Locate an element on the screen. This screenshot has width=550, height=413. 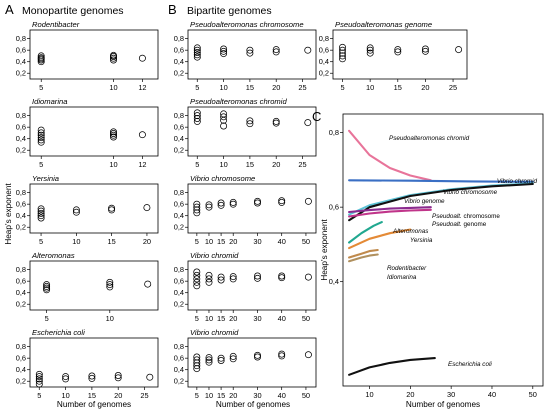
series-label: Escherichia coli is located at coordinates (470, 364).